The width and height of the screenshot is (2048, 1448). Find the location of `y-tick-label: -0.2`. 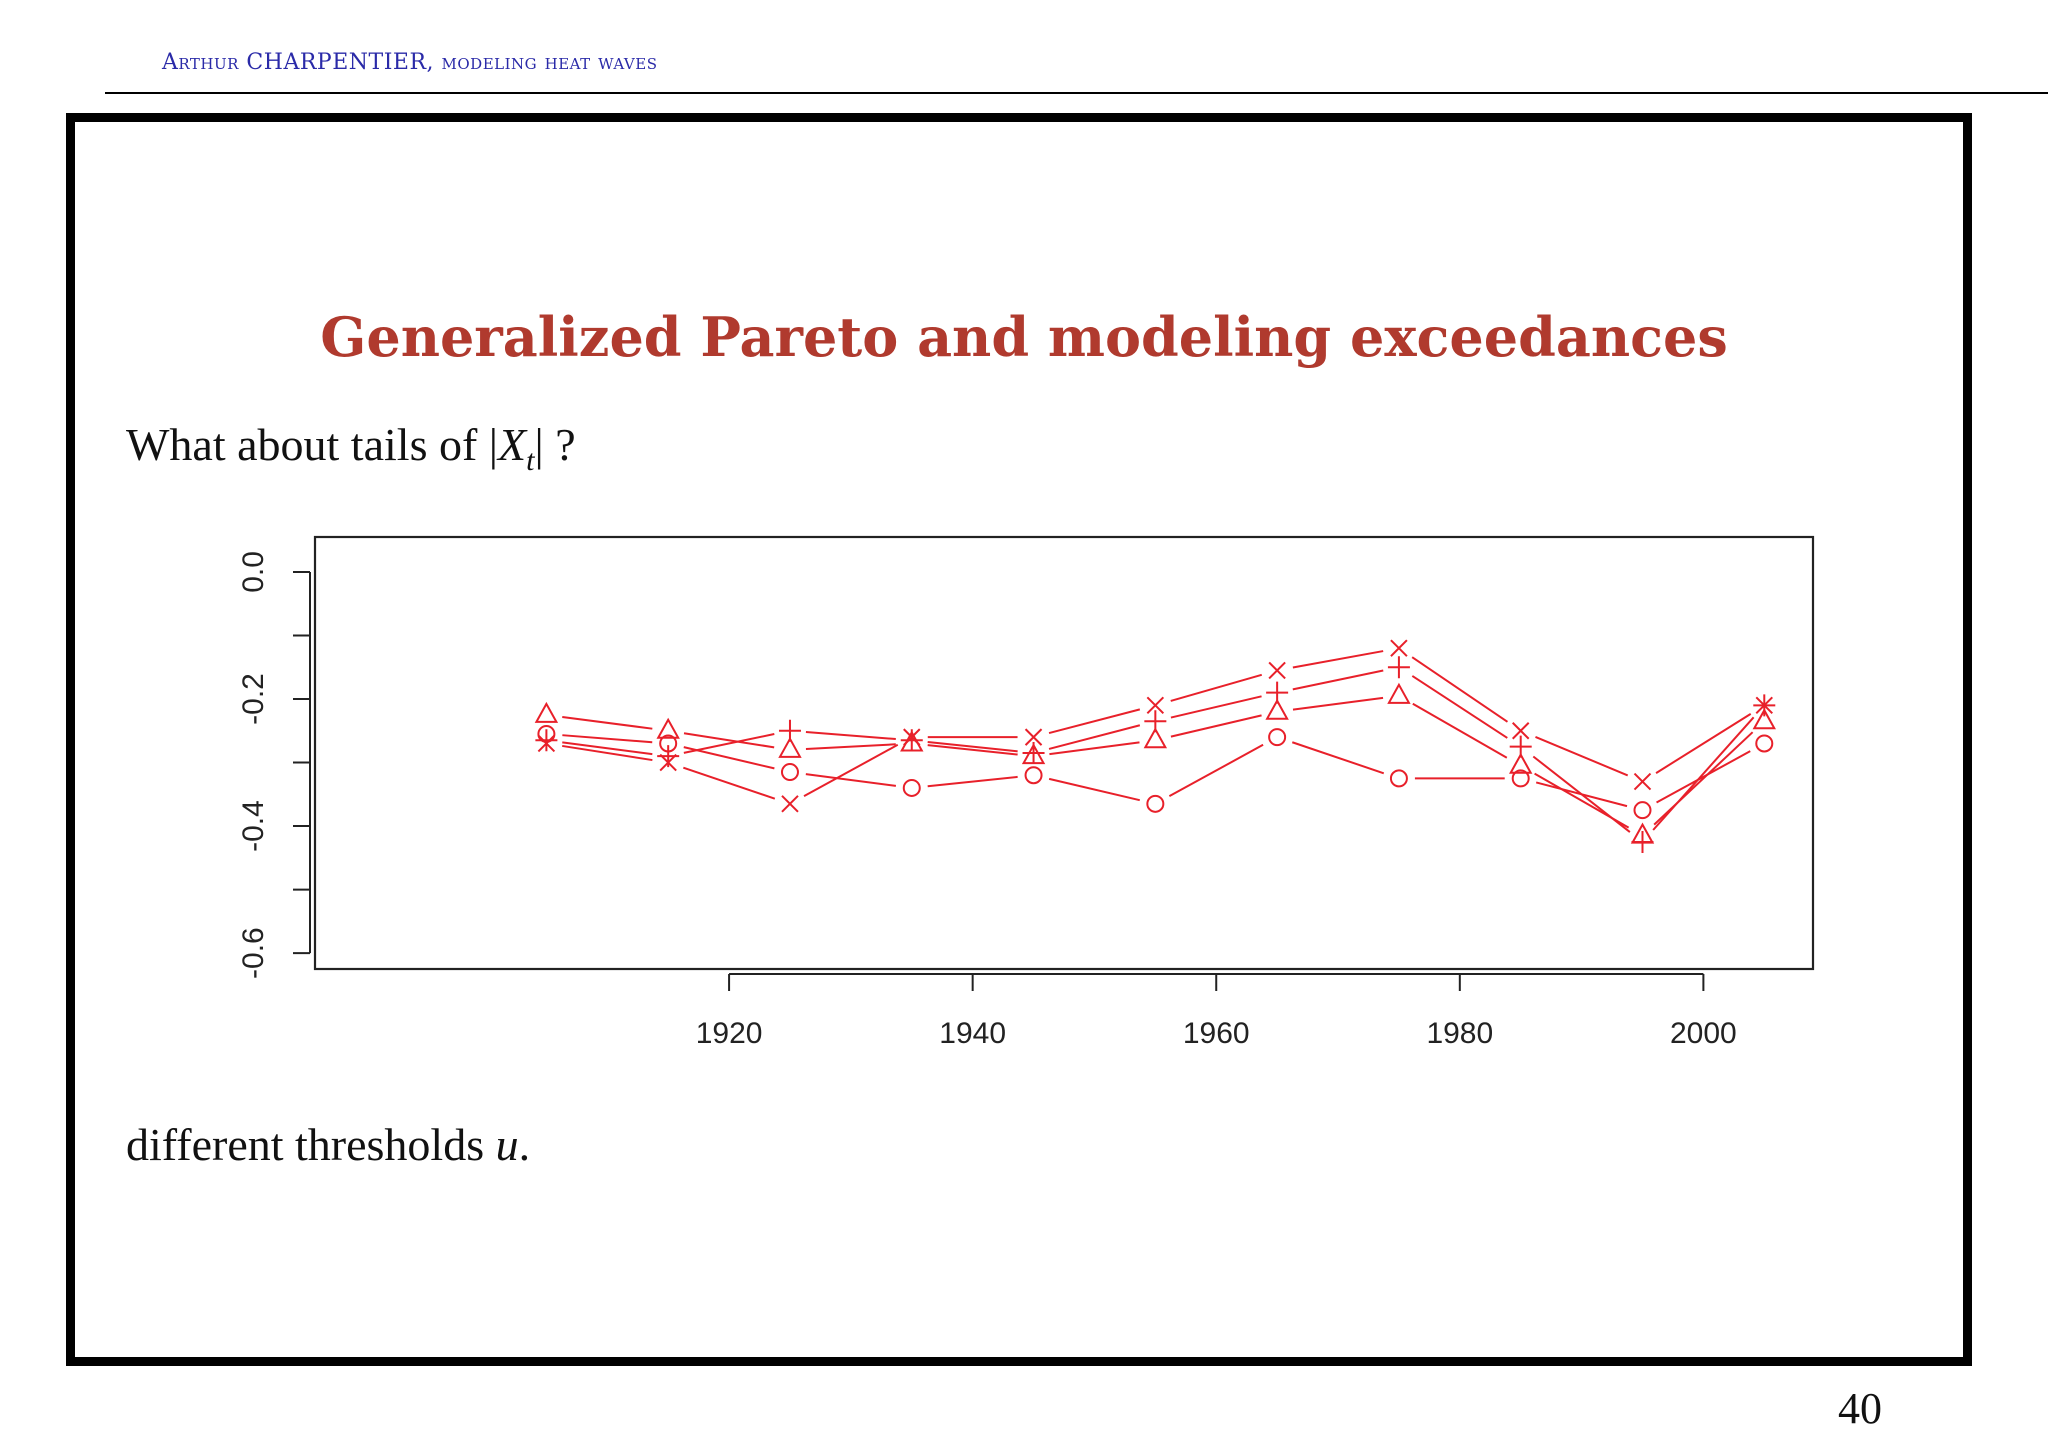

y-tick-label: -0.2 is located at coordinates (253, 699).